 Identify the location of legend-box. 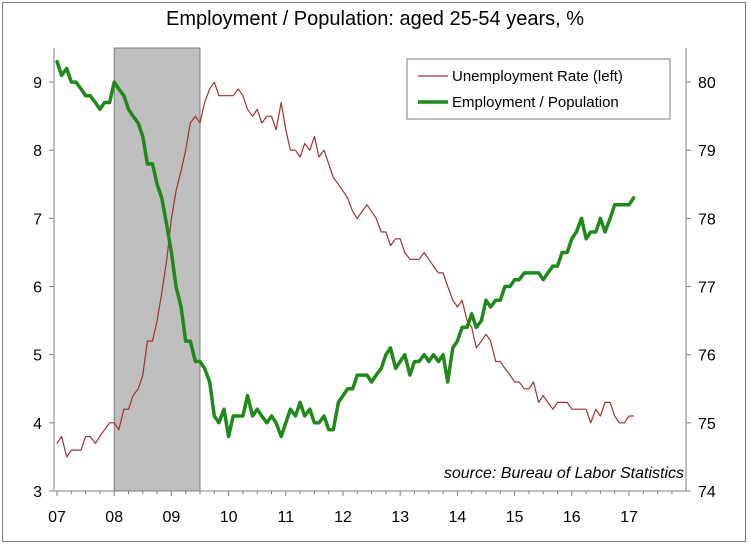
(538, 89).